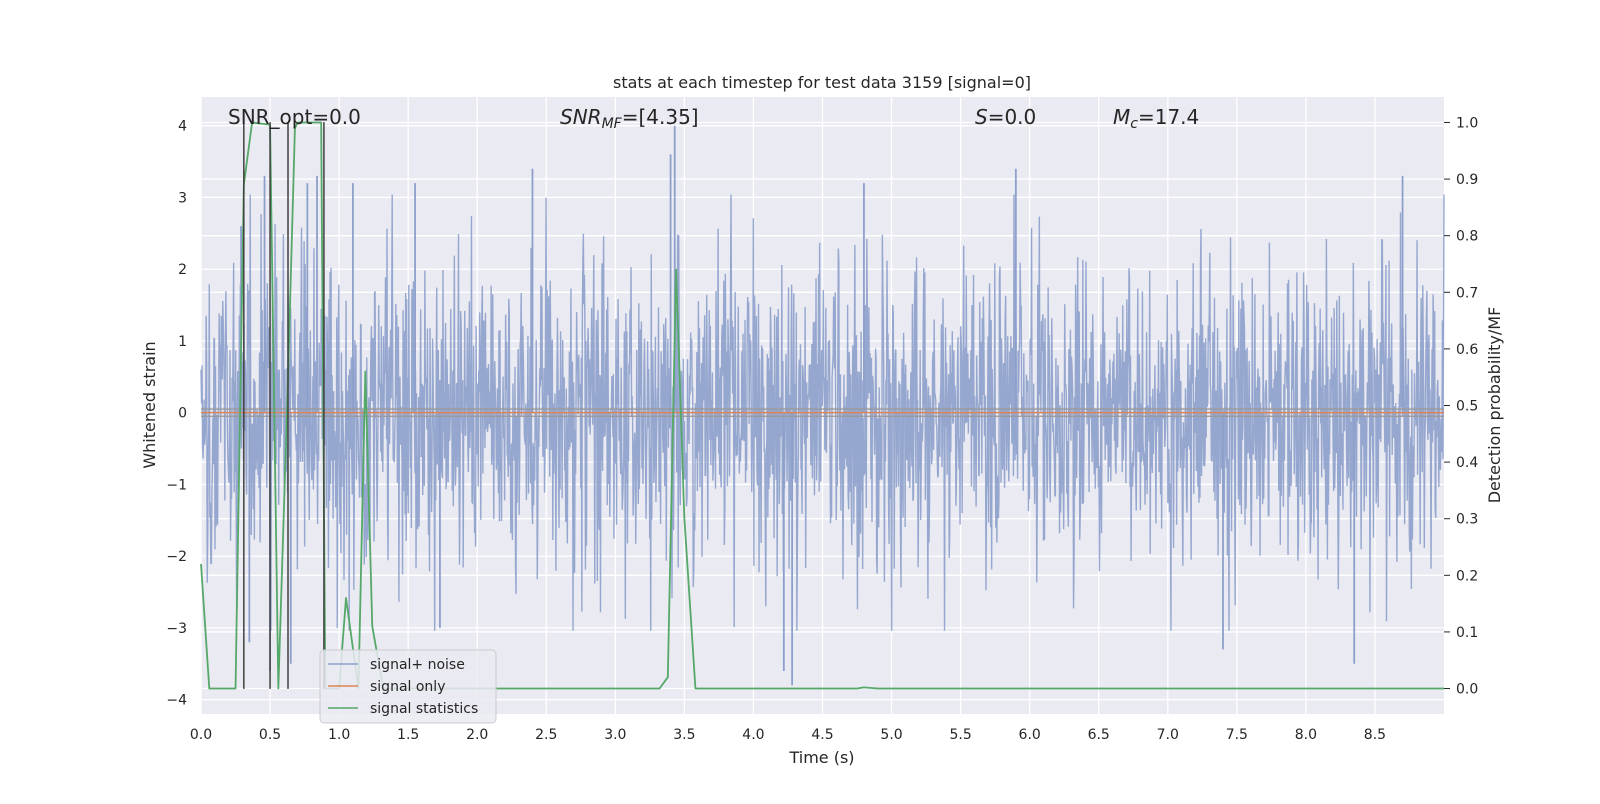  What do you see at coordinates (182, 414) in the screenshot?
I see `y-tick-label: 0` at bounding box center [182, 414].